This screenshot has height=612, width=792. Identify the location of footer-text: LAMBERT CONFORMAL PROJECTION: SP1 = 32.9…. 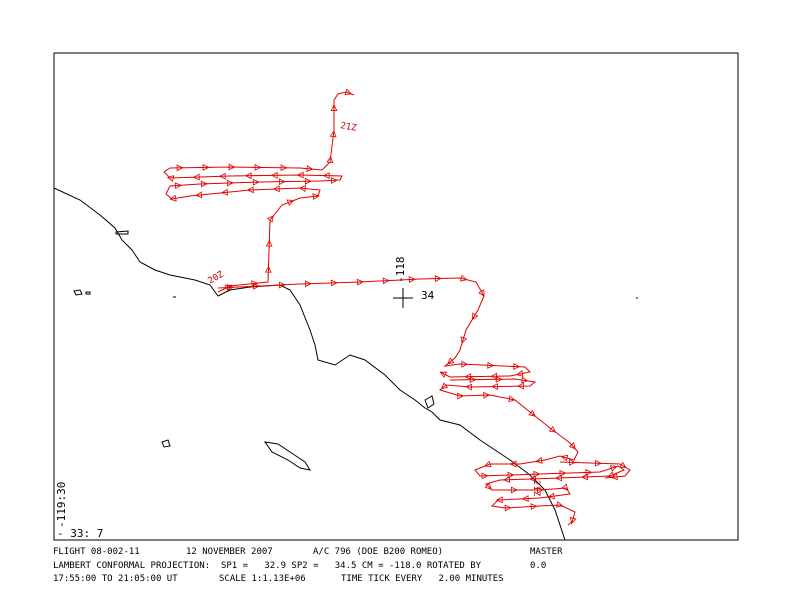
(267, 566).